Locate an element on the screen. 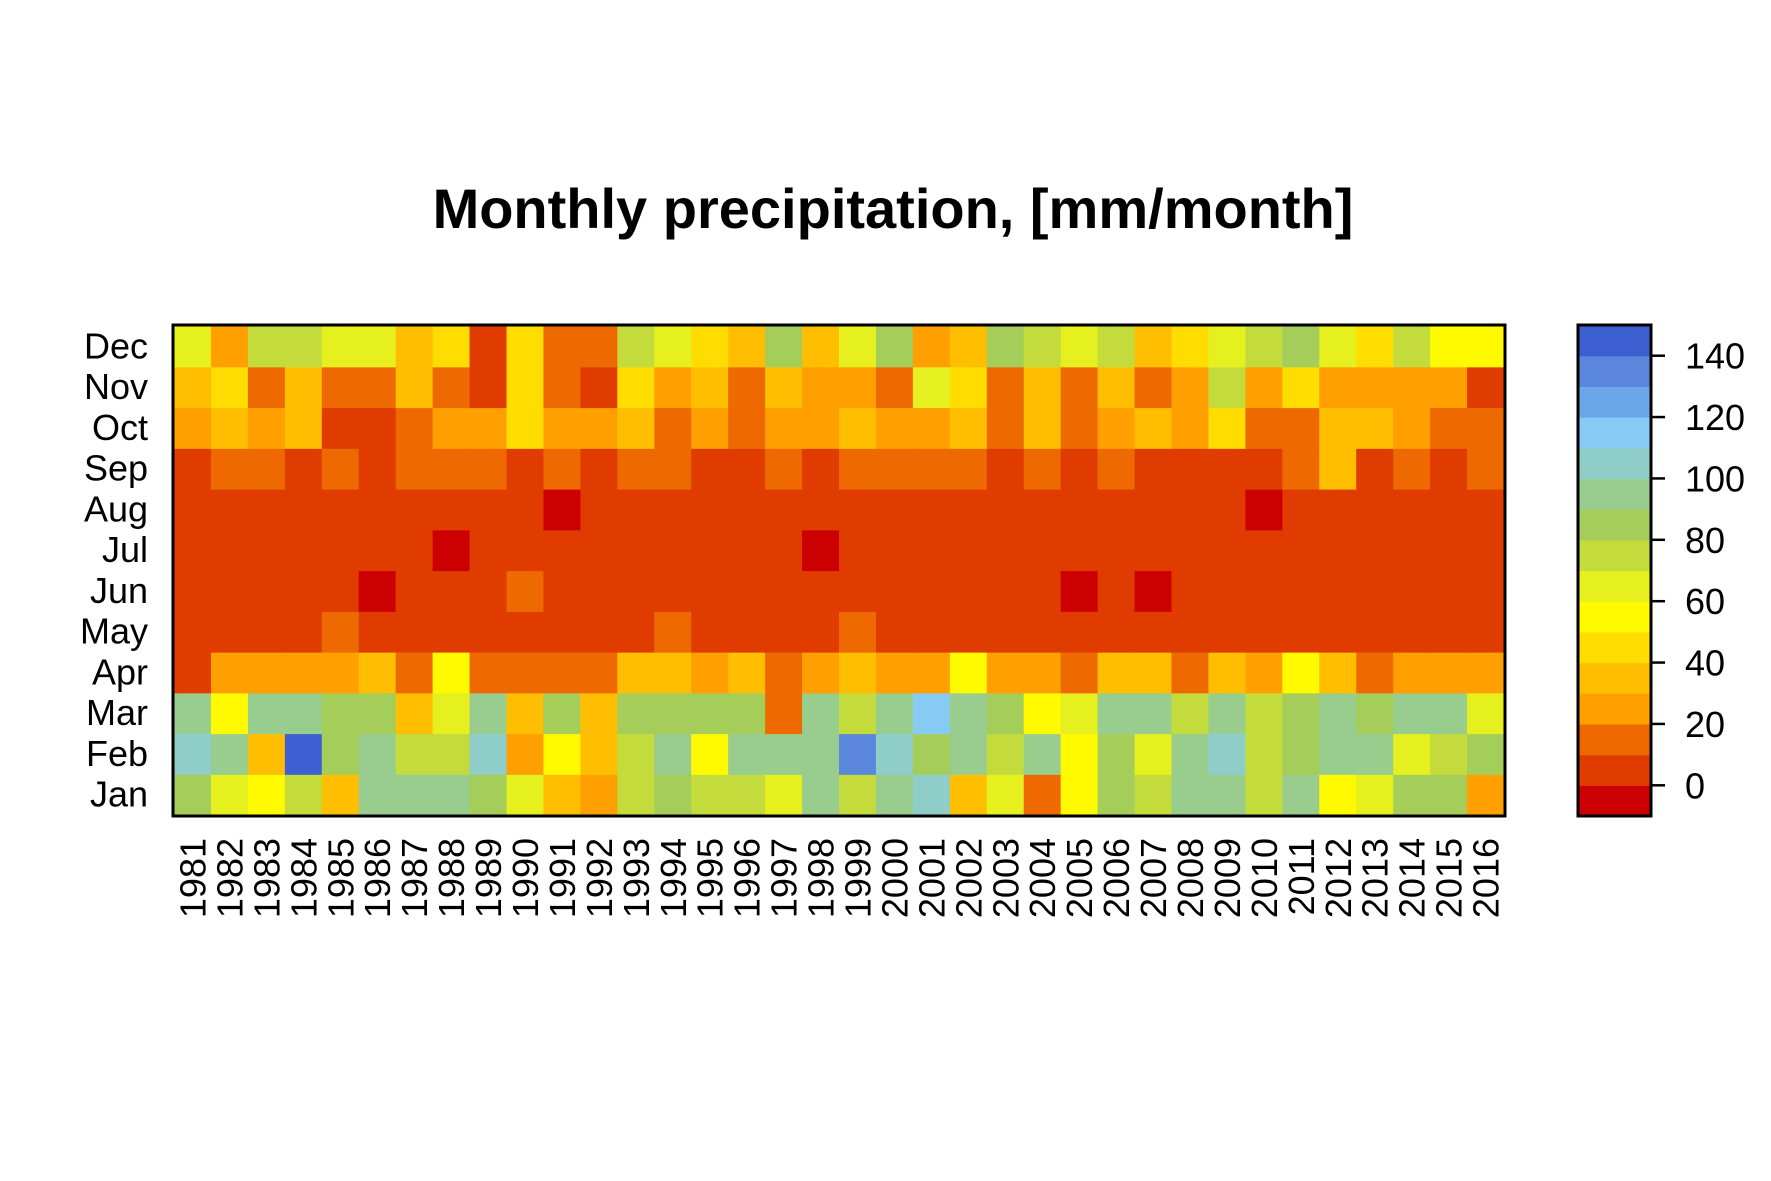 This screenshot has height=1181, width=1771. heatmap-cell-1989-Oct is located at coordinates (488, 428).